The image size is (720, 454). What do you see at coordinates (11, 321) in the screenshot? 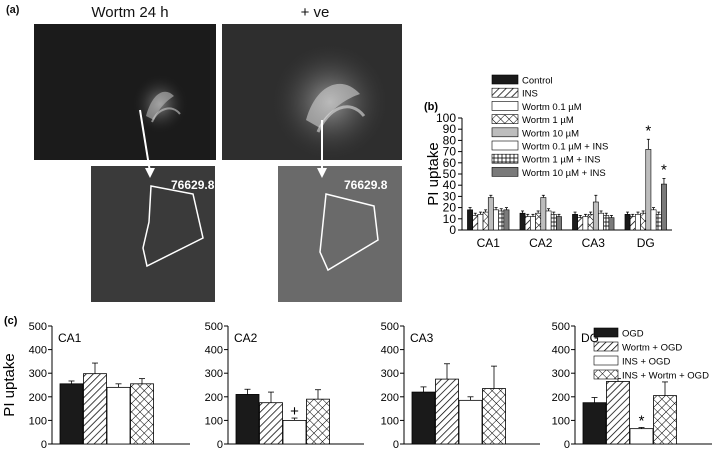
I see `panel-c-label: (c)` at bounding box center [11, 321].